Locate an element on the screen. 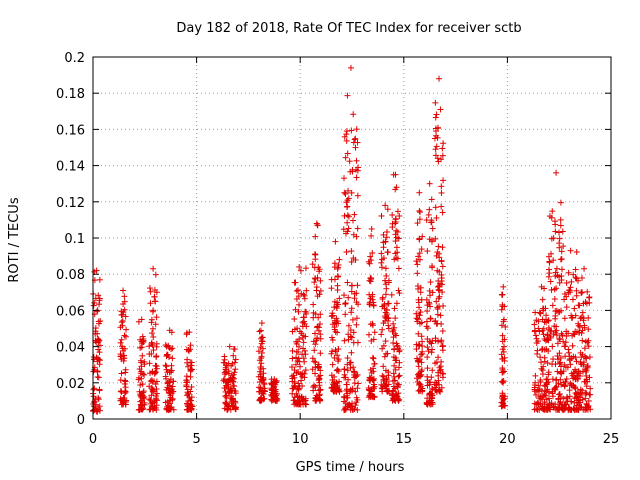  x-tick-label: 20 is located at coordinates (507, 439).